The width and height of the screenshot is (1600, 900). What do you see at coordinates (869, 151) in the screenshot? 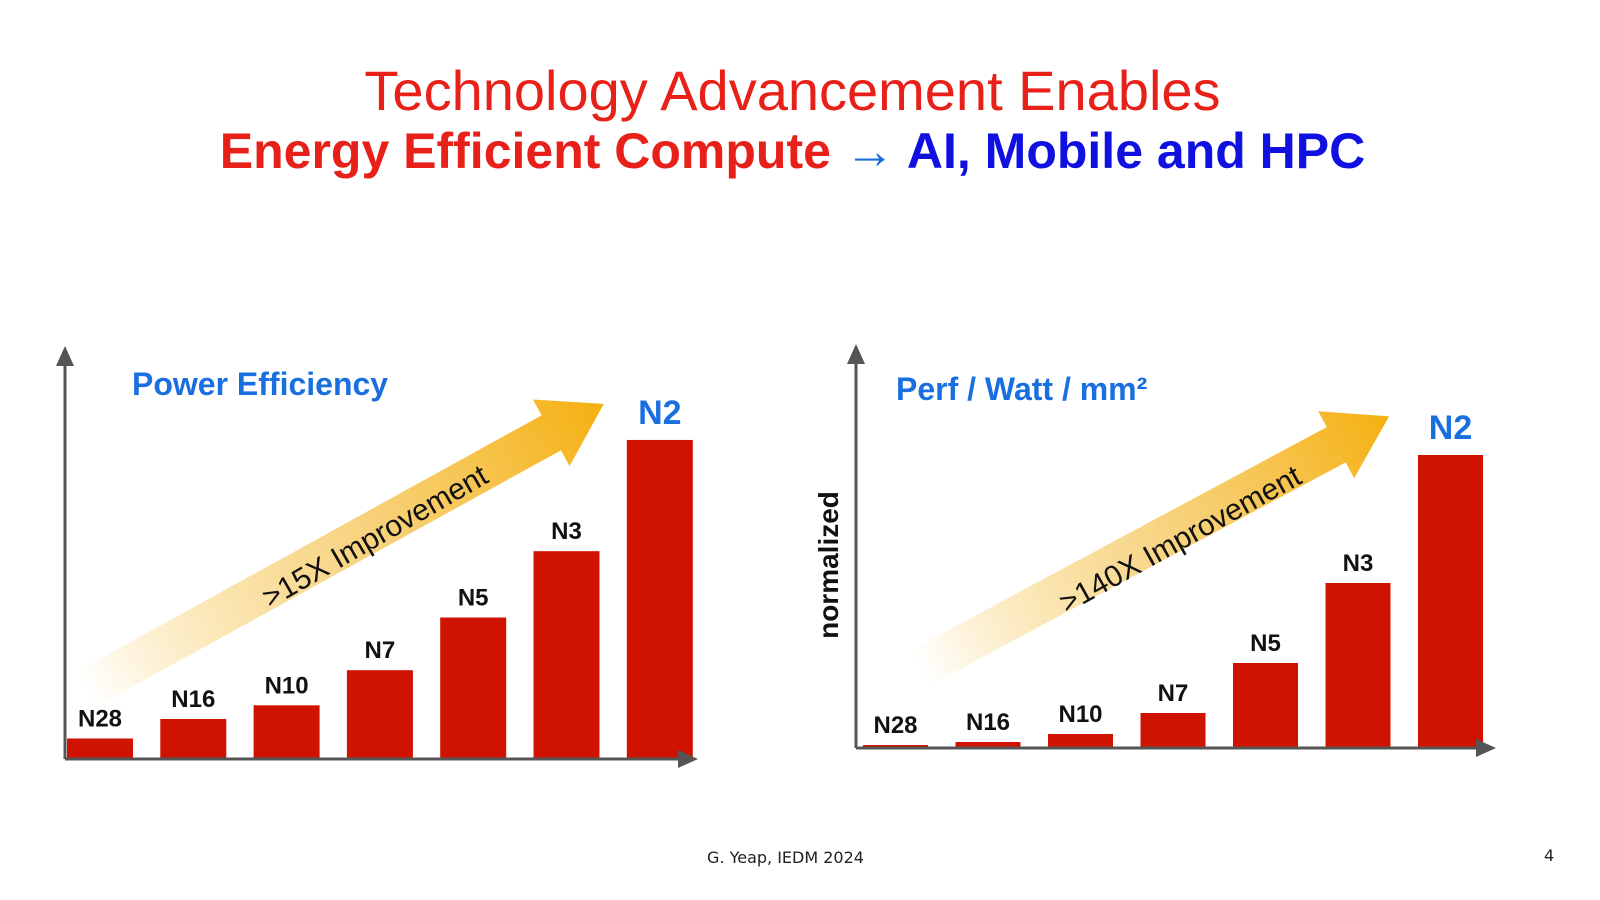
I see `arrow-right-icon: →` at bounding box center [869, 151].